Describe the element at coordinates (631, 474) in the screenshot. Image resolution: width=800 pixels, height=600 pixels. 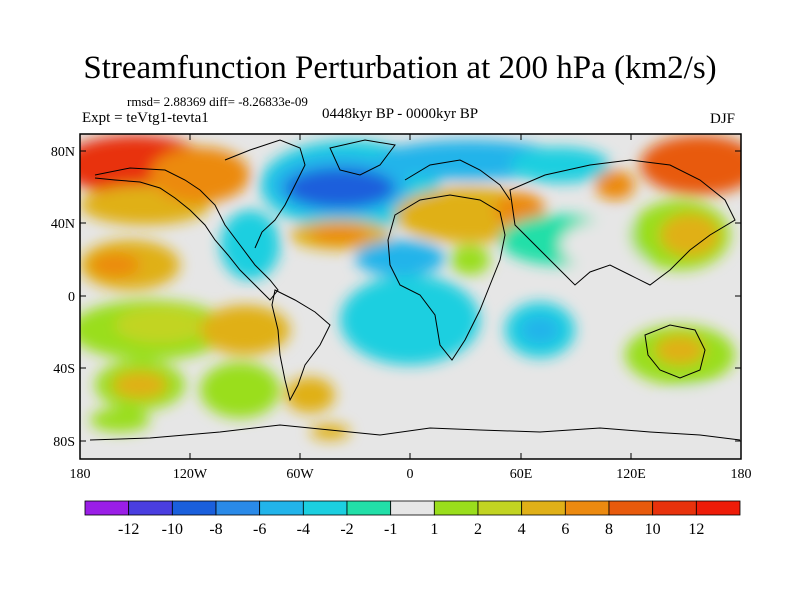
I see `lon-label: 120E` at that location.